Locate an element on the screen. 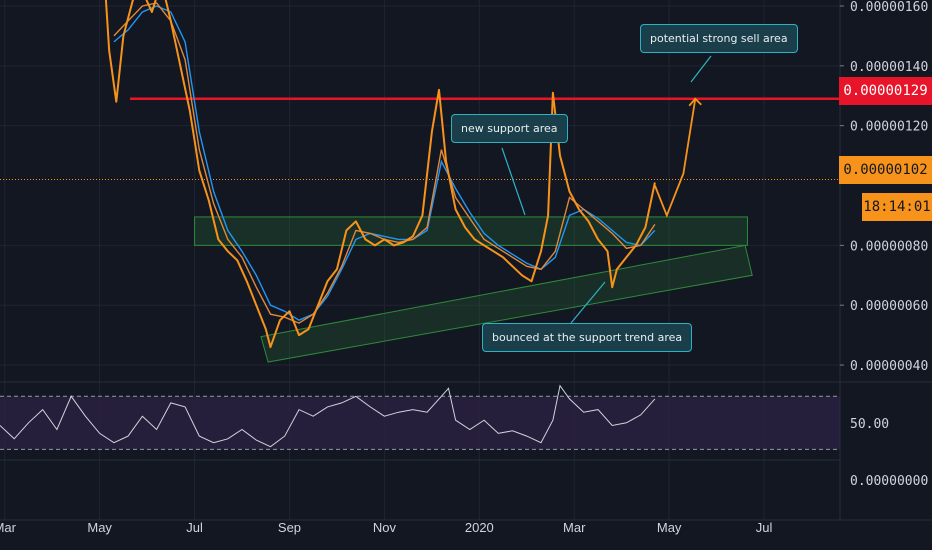 Image resolution: width=932 pixels, height=550 pixels. last-price-label: 0.00000102 is located at coordinates (885, 170).